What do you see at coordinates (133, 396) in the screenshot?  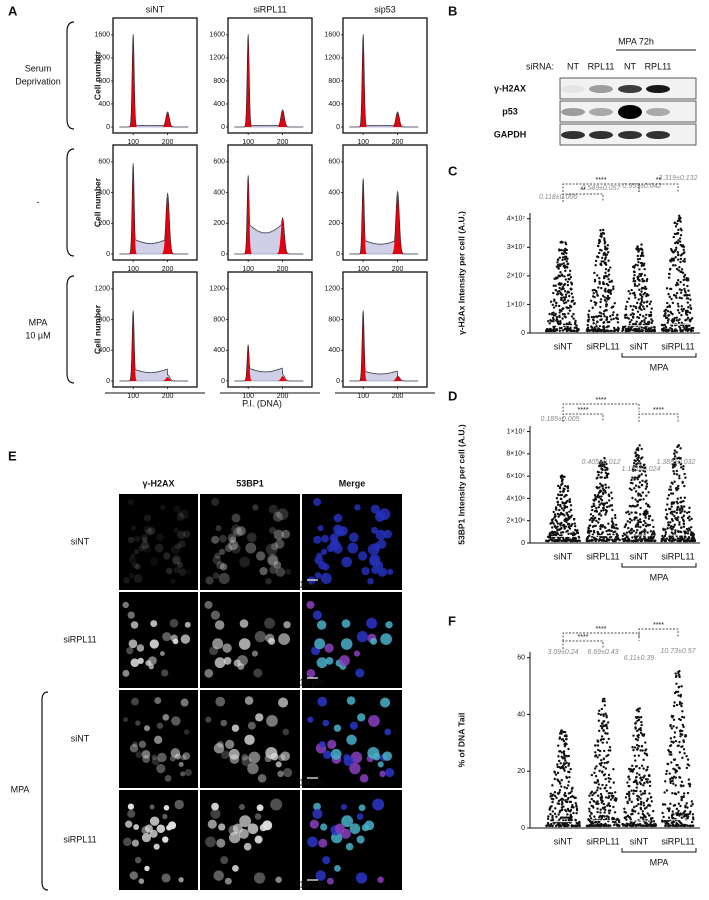 I see `x-tick-label: 100` at bounding box center [133, 396].